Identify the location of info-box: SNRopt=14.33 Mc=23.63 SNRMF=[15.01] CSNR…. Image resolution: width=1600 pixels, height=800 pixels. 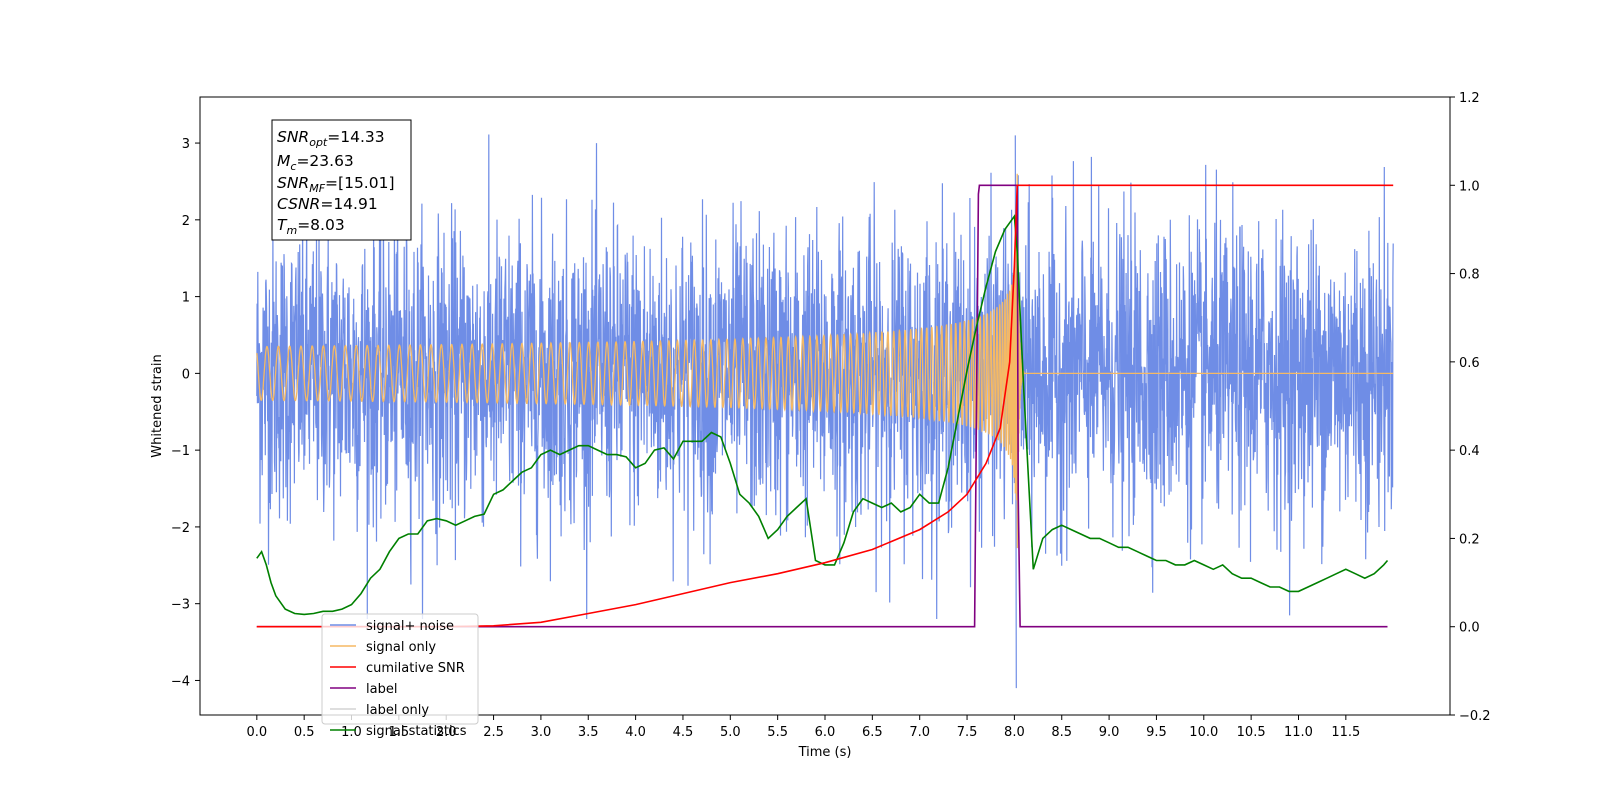
(341, 180).